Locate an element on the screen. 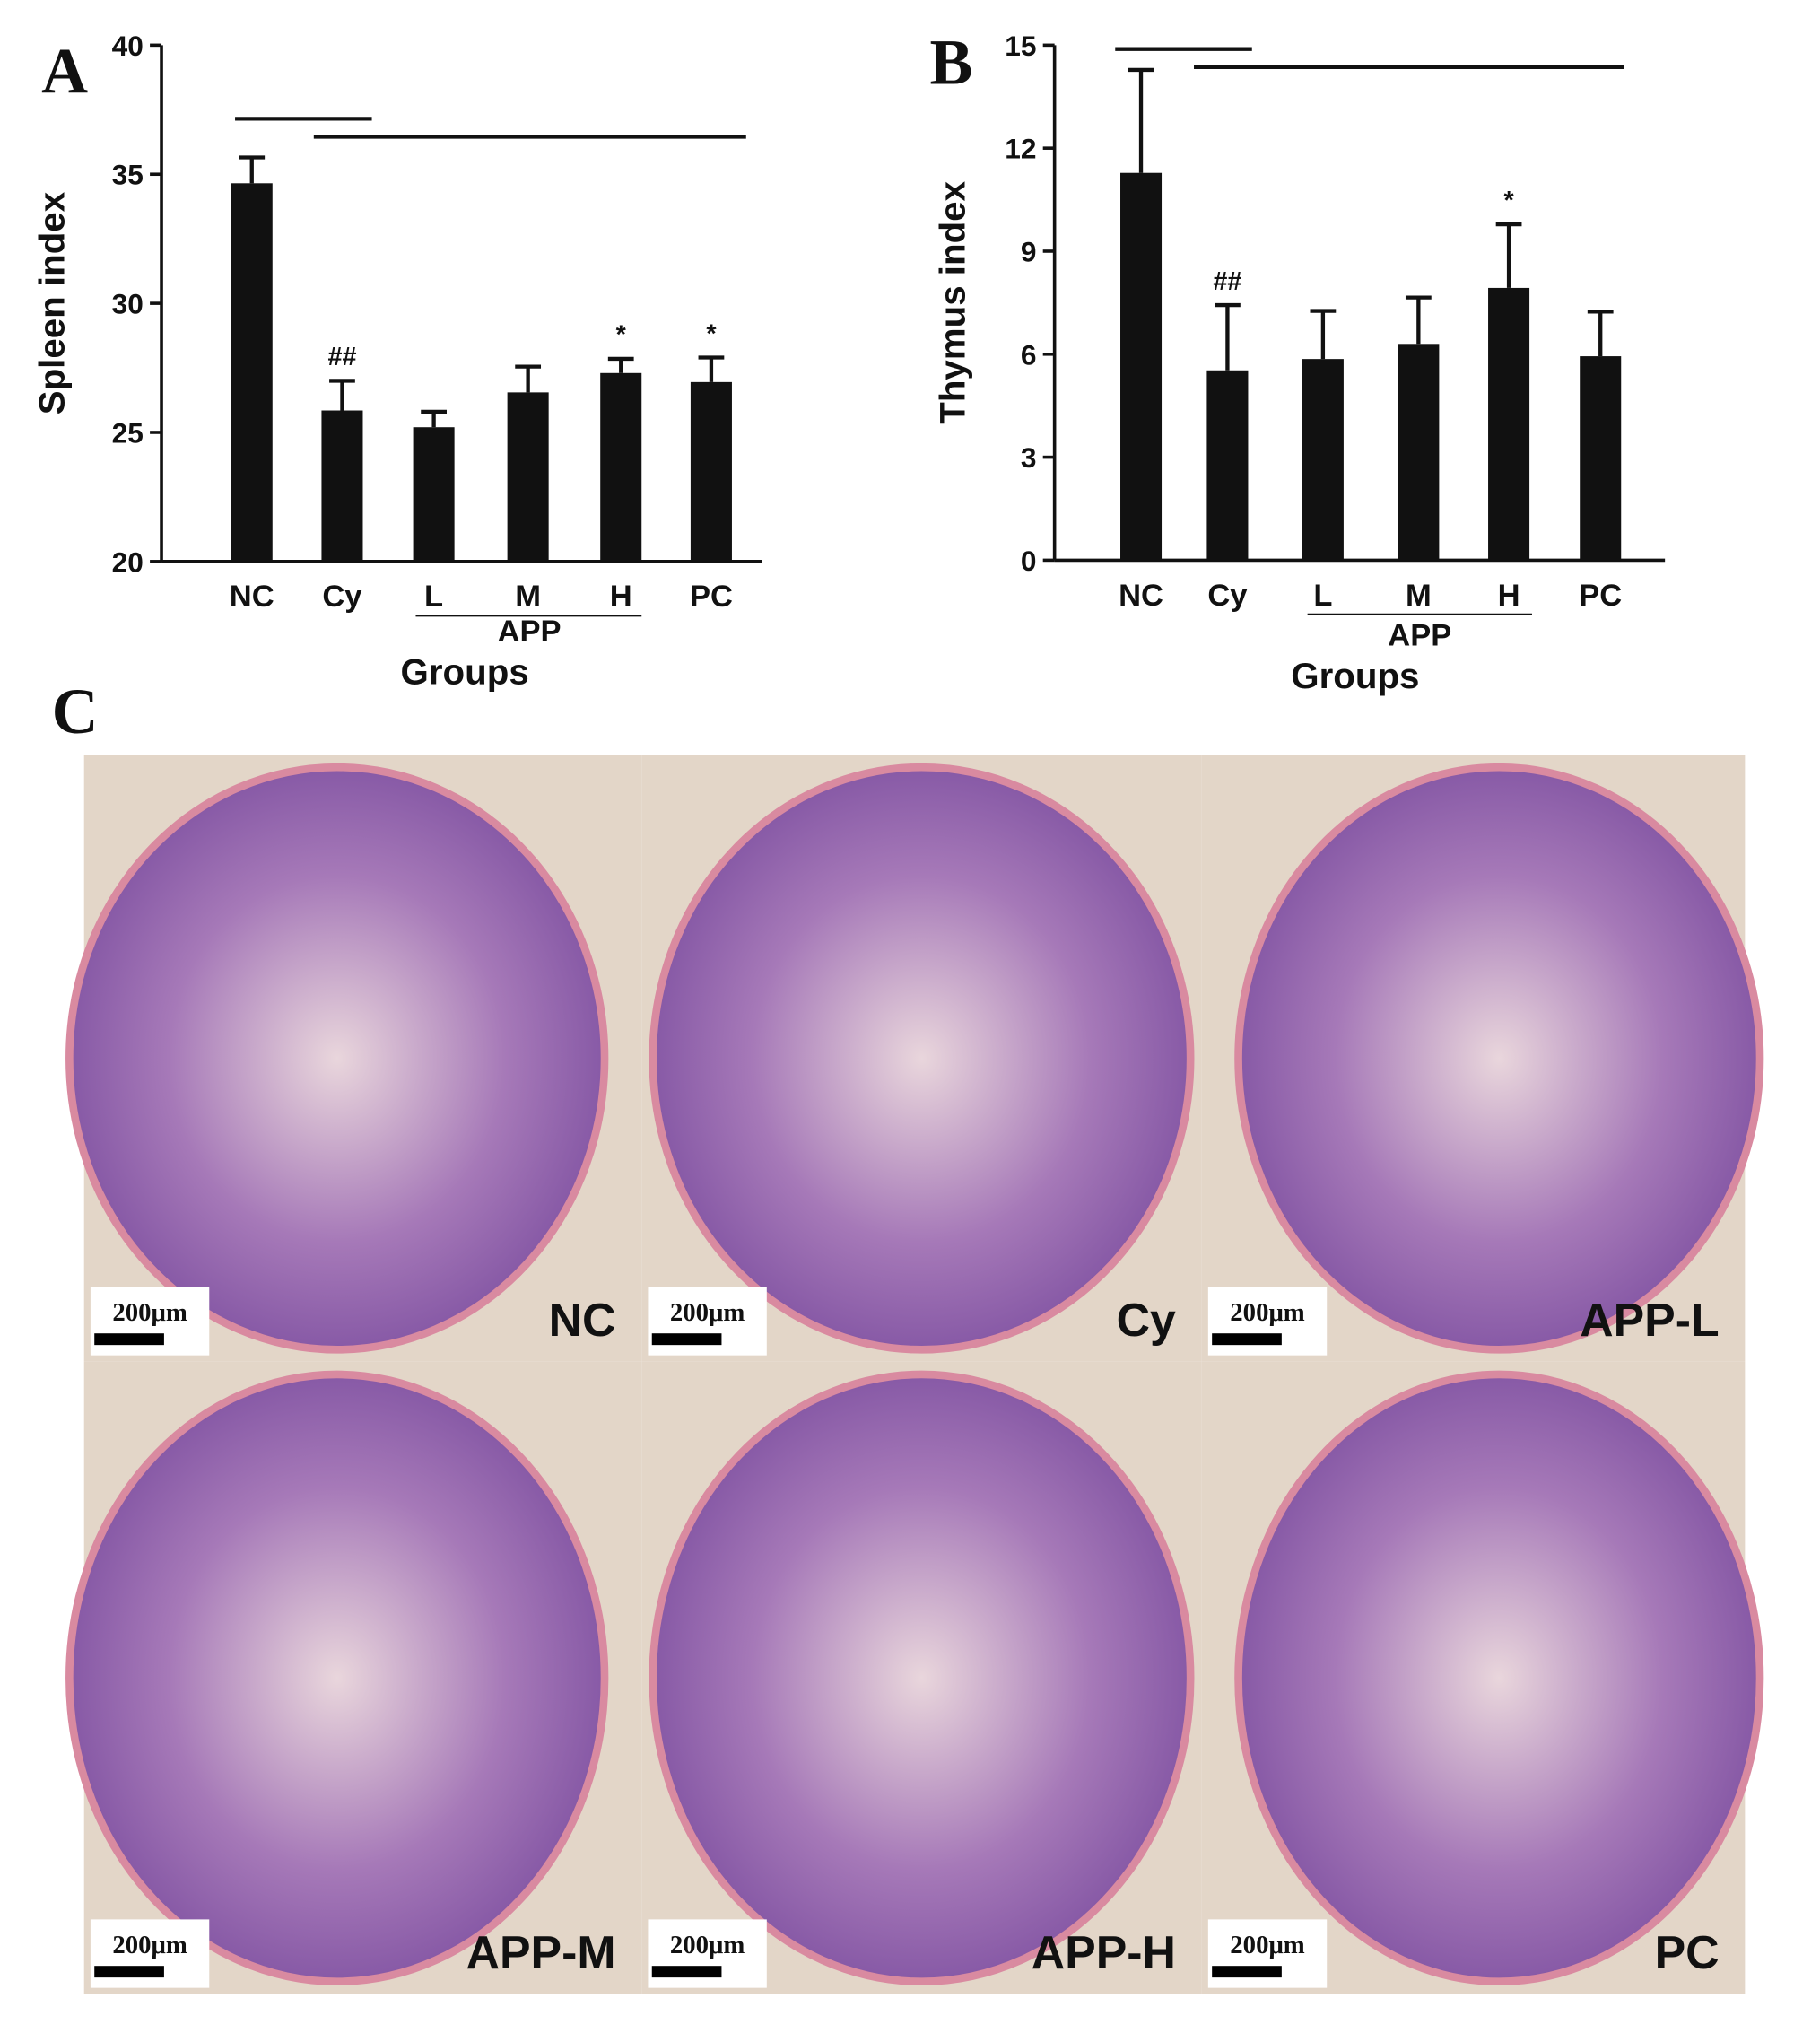 The height and width of the screenshot is (2033, 1820). panel-label: C is located at coordinates (75, 711).